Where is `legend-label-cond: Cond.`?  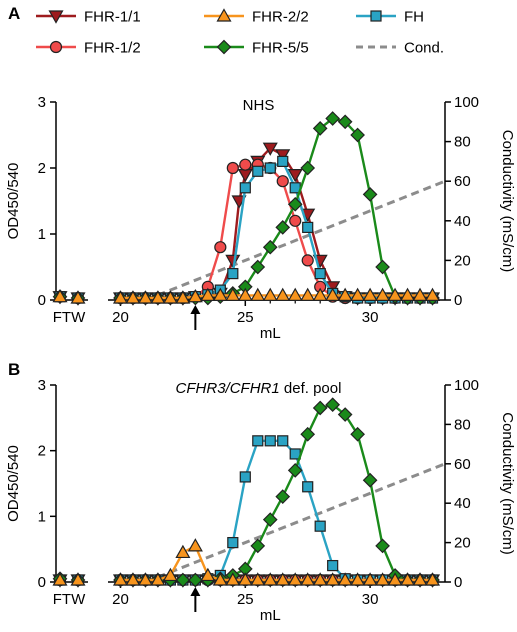
legend-label-cond: Cond. is located at coordinates (424, 48).